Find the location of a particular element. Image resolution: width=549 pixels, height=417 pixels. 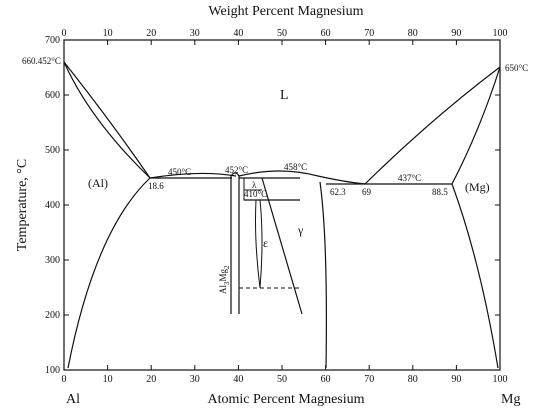

comp-88-5-label: 88.5 is located at coordinates (440, 192).